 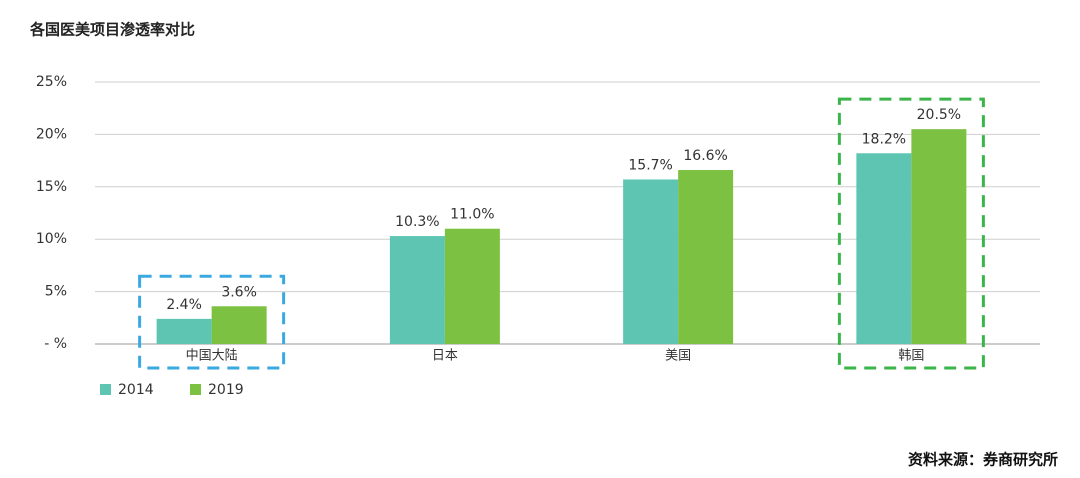 What do you see at coordinates (911, 356) in the screenshot?
I see `x-tick-label: 韩国` at bounding box center [911, 356].